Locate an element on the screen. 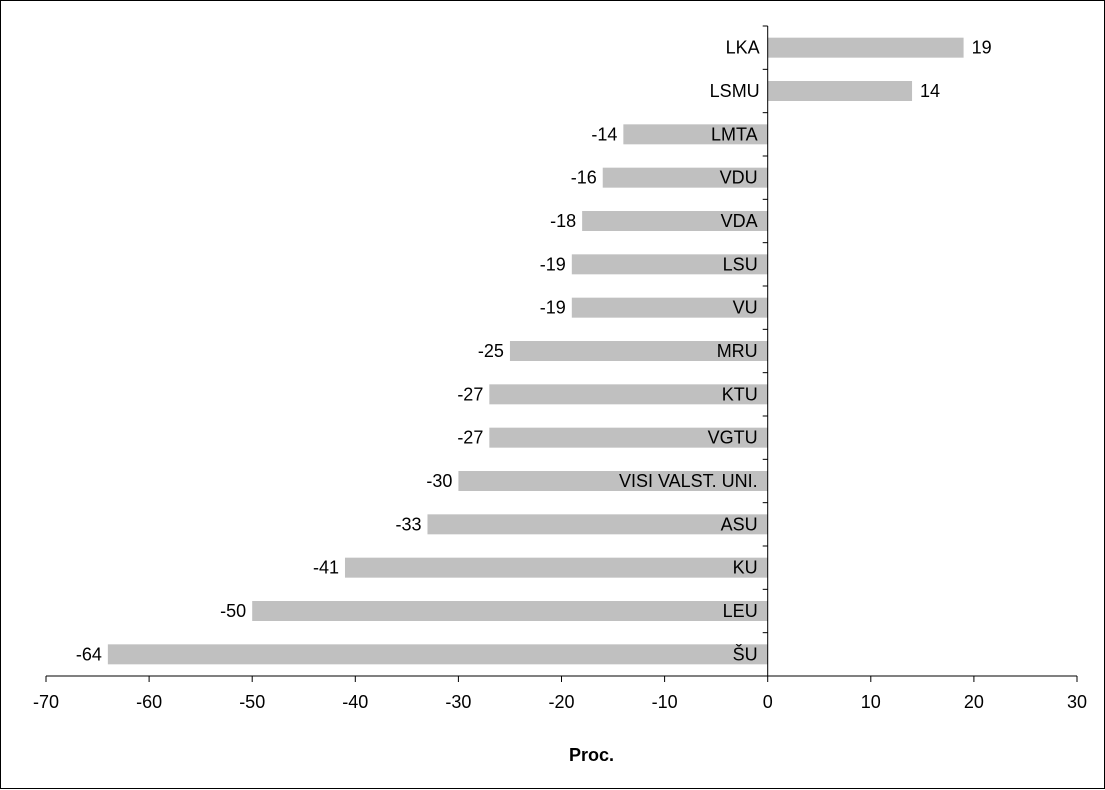  value-label: -50 is located at coordinates (233, 611).